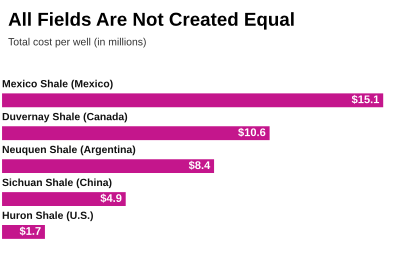 This screenshot has width=405, height=270. Describe the element at coordinates (30, 231) in the screenshot. I see `data-label: $1.7` at that location.